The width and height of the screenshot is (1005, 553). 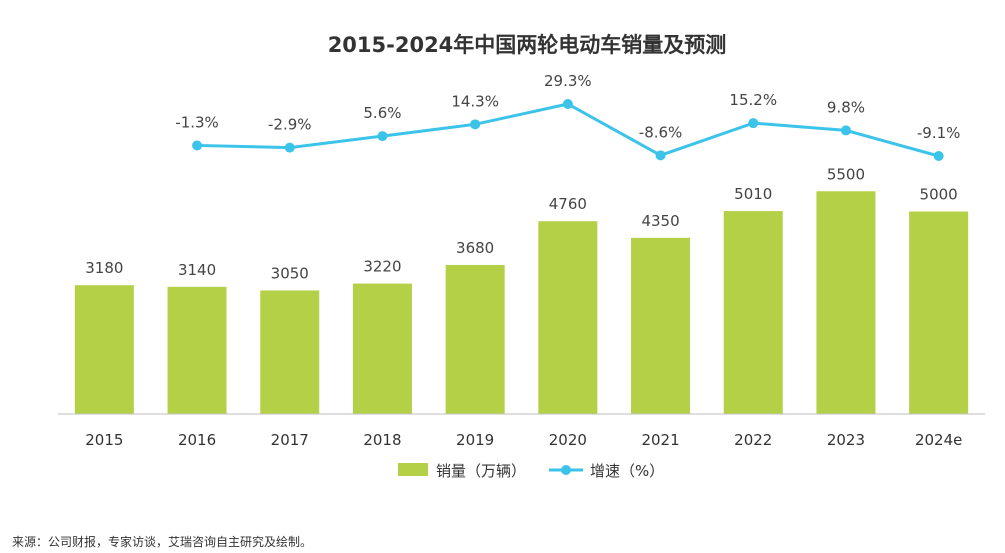 I want to click on bar-value-label-2017: 3050, so click(x=290, y=273).